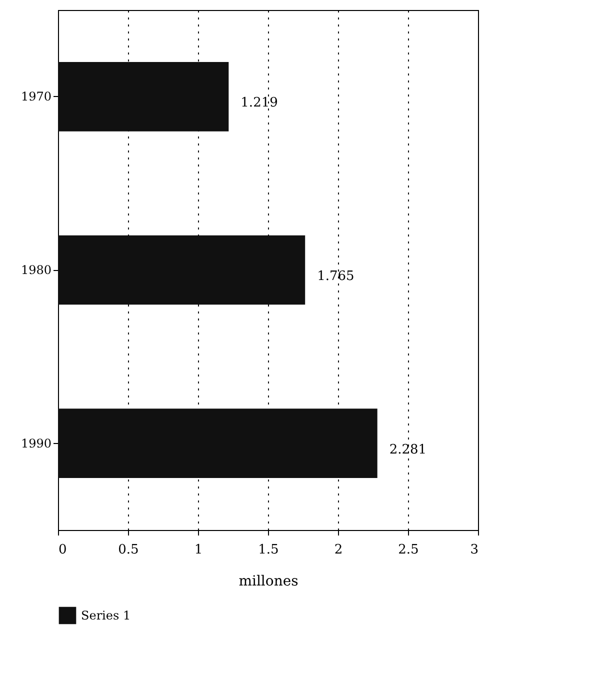 The image size is (592, 673). Describe the element at coordinates (198, 550) in the screenshot. I see `x-tick-label: 1` at that location.